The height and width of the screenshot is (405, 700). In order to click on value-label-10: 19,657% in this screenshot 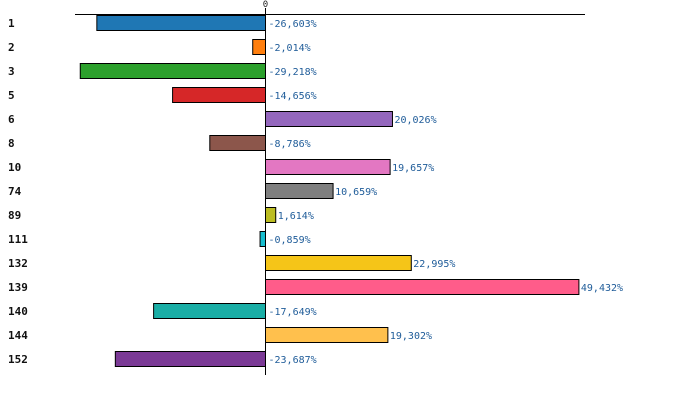, I will do `click(413, 168)`.